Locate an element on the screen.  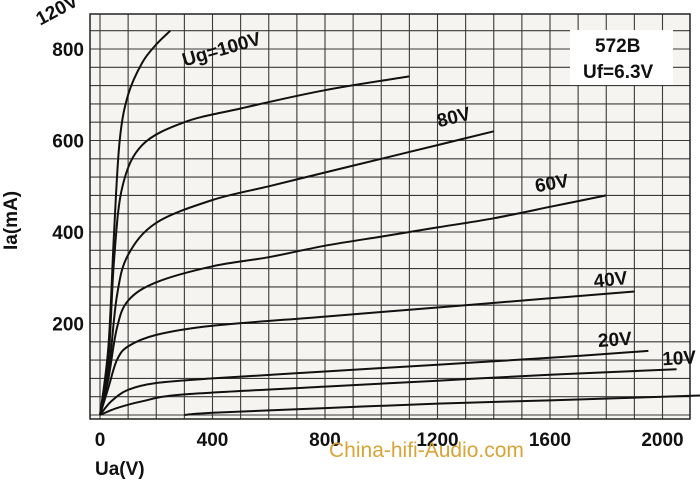
curve-20v is located at coordinates (374, 382).